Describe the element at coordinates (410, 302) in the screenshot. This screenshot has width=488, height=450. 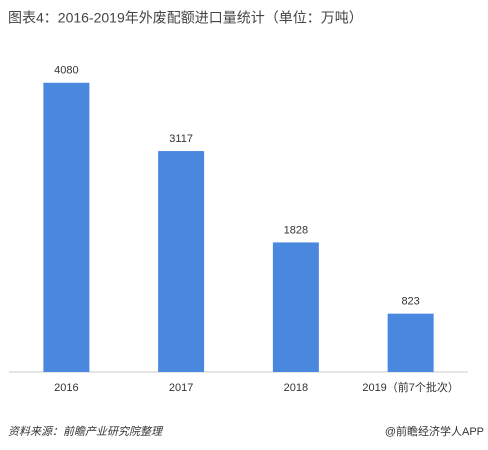
I see `data-label: 823` at that location.